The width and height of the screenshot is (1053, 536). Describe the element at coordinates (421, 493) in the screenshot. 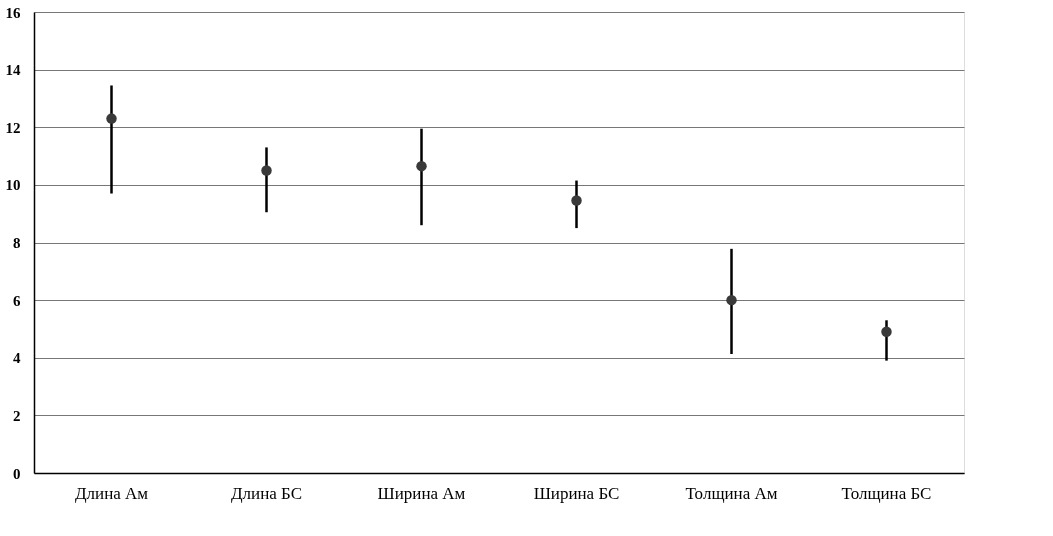

I see `x-tick-label: Ширина Ам` at that location.